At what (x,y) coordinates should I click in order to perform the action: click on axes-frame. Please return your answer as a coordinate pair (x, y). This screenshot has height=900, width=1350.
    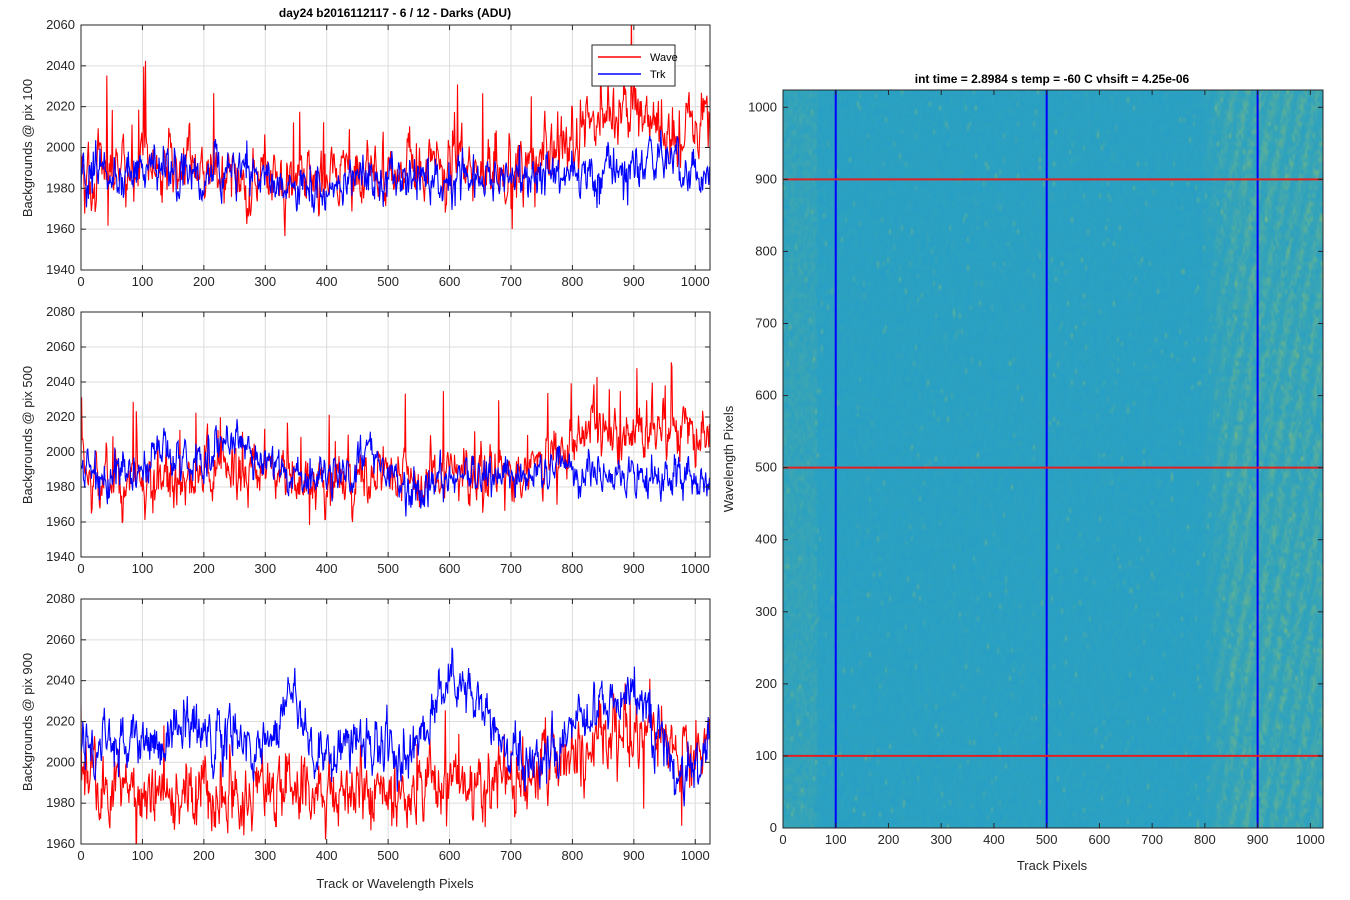
    Looking at the image, I should click on (395, 434).